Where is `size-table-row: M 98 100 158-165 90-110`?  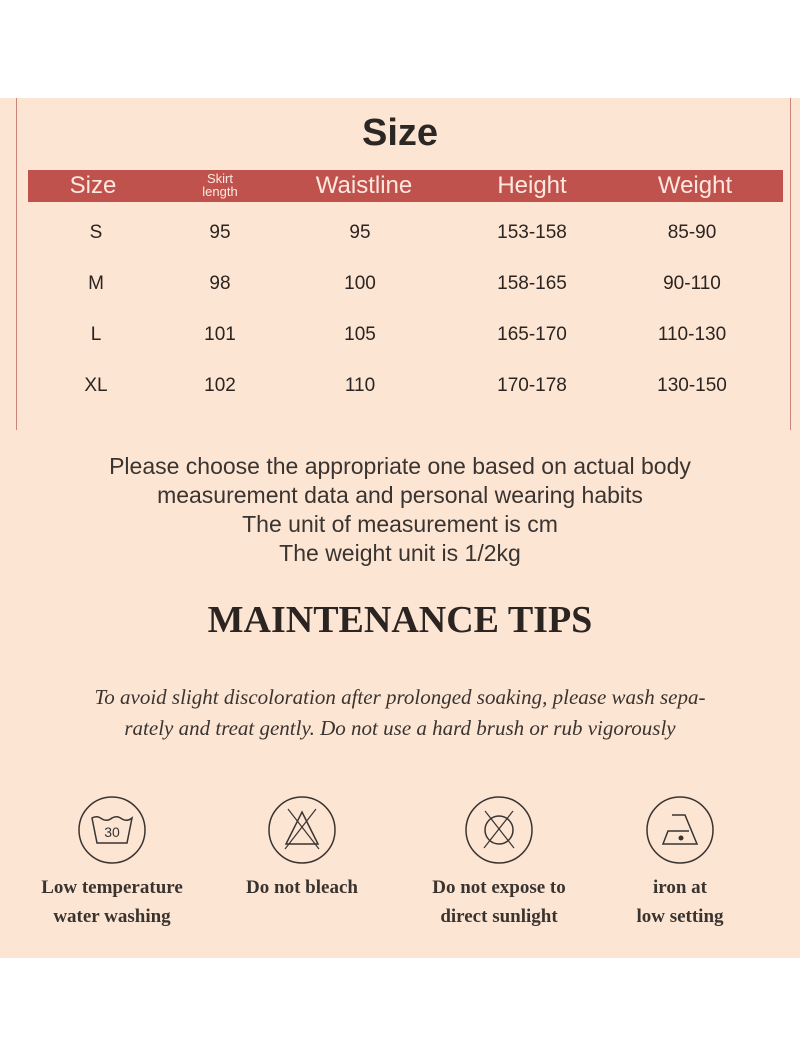 size-table-row: M 98 100 158-165 90-110 is located at coordinates (400, 288).